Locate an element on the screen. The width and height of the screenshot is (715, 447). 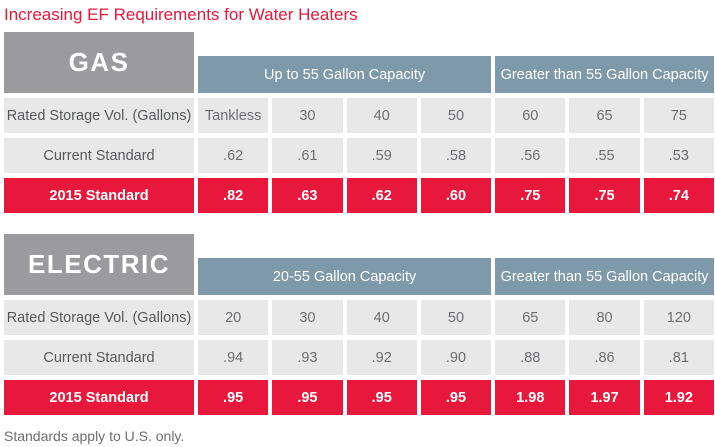
value-cell: 80 is located at coordinates (604, 317).